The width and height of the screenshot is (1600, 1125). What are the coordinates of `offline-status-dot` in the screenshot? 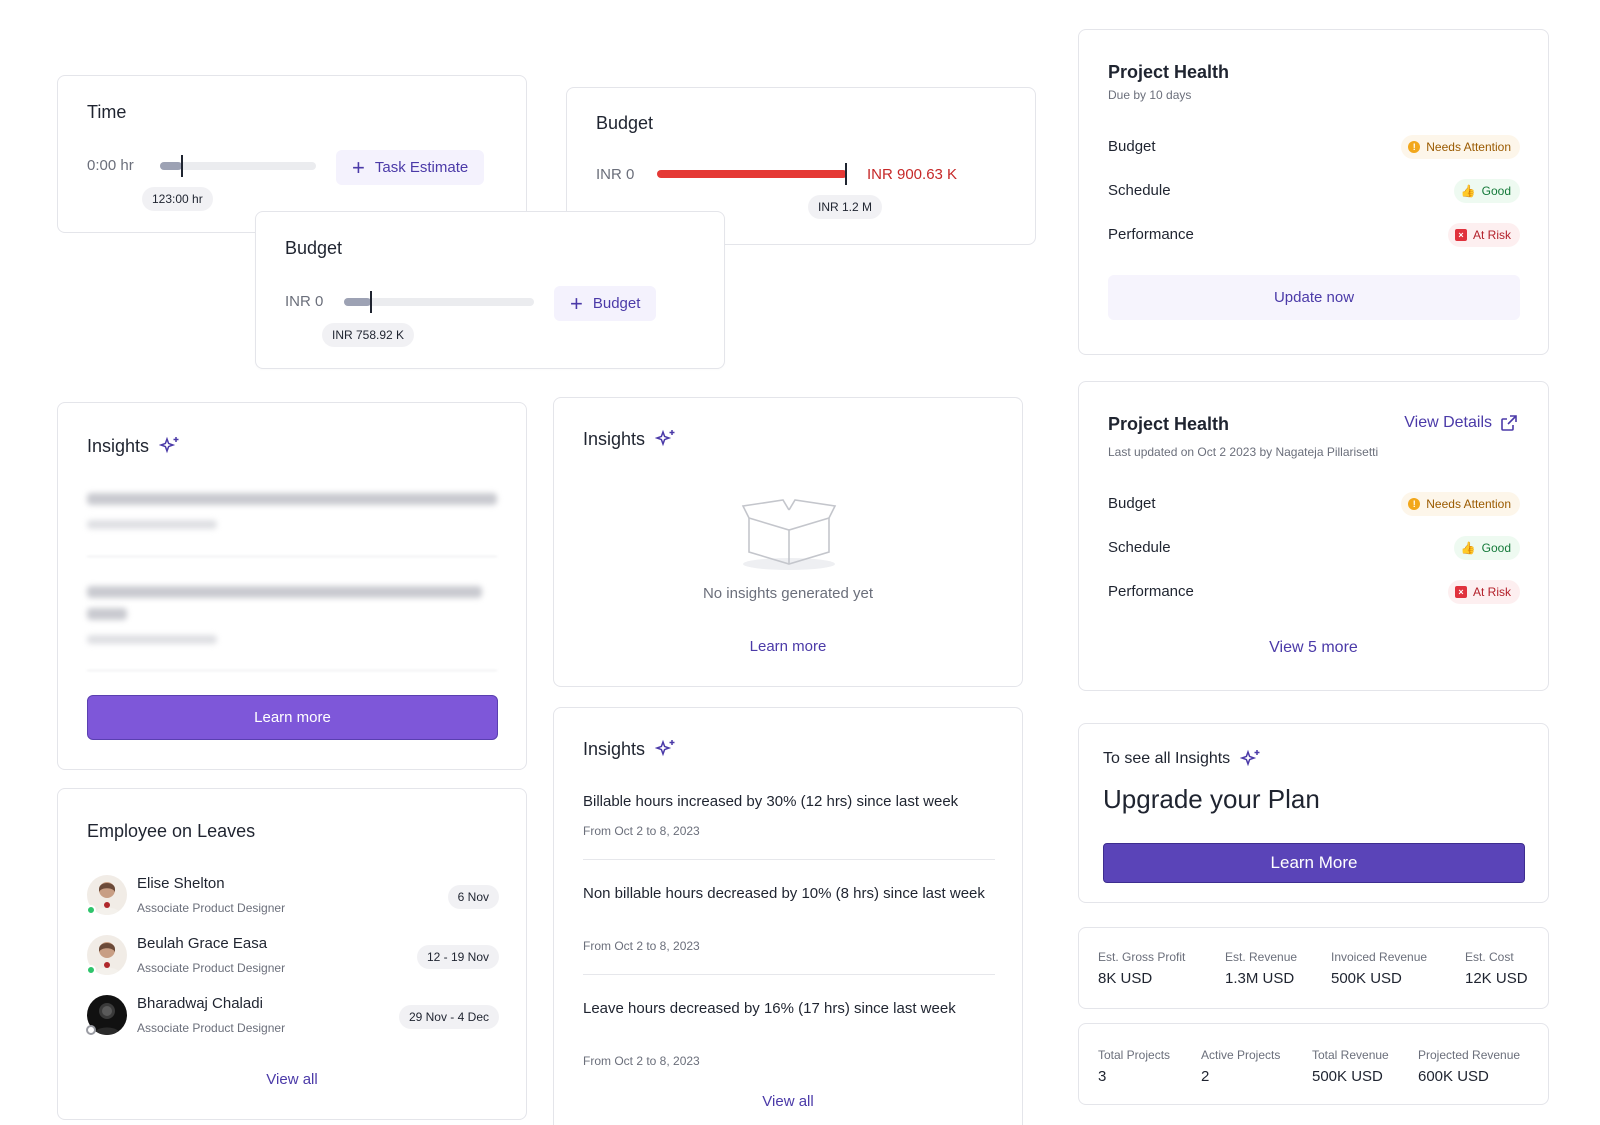 It's located at (91, 1030).